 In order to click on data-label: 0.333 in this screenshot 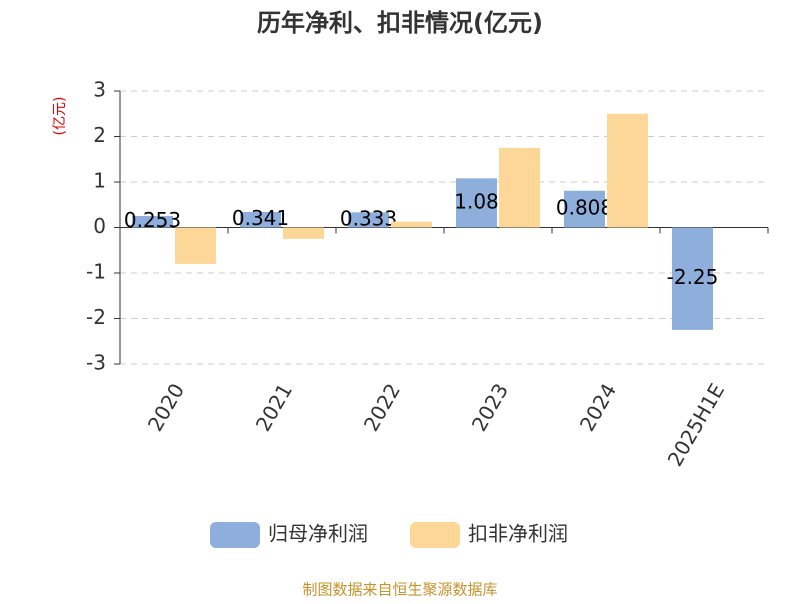, I will do `click(368, 218)`.